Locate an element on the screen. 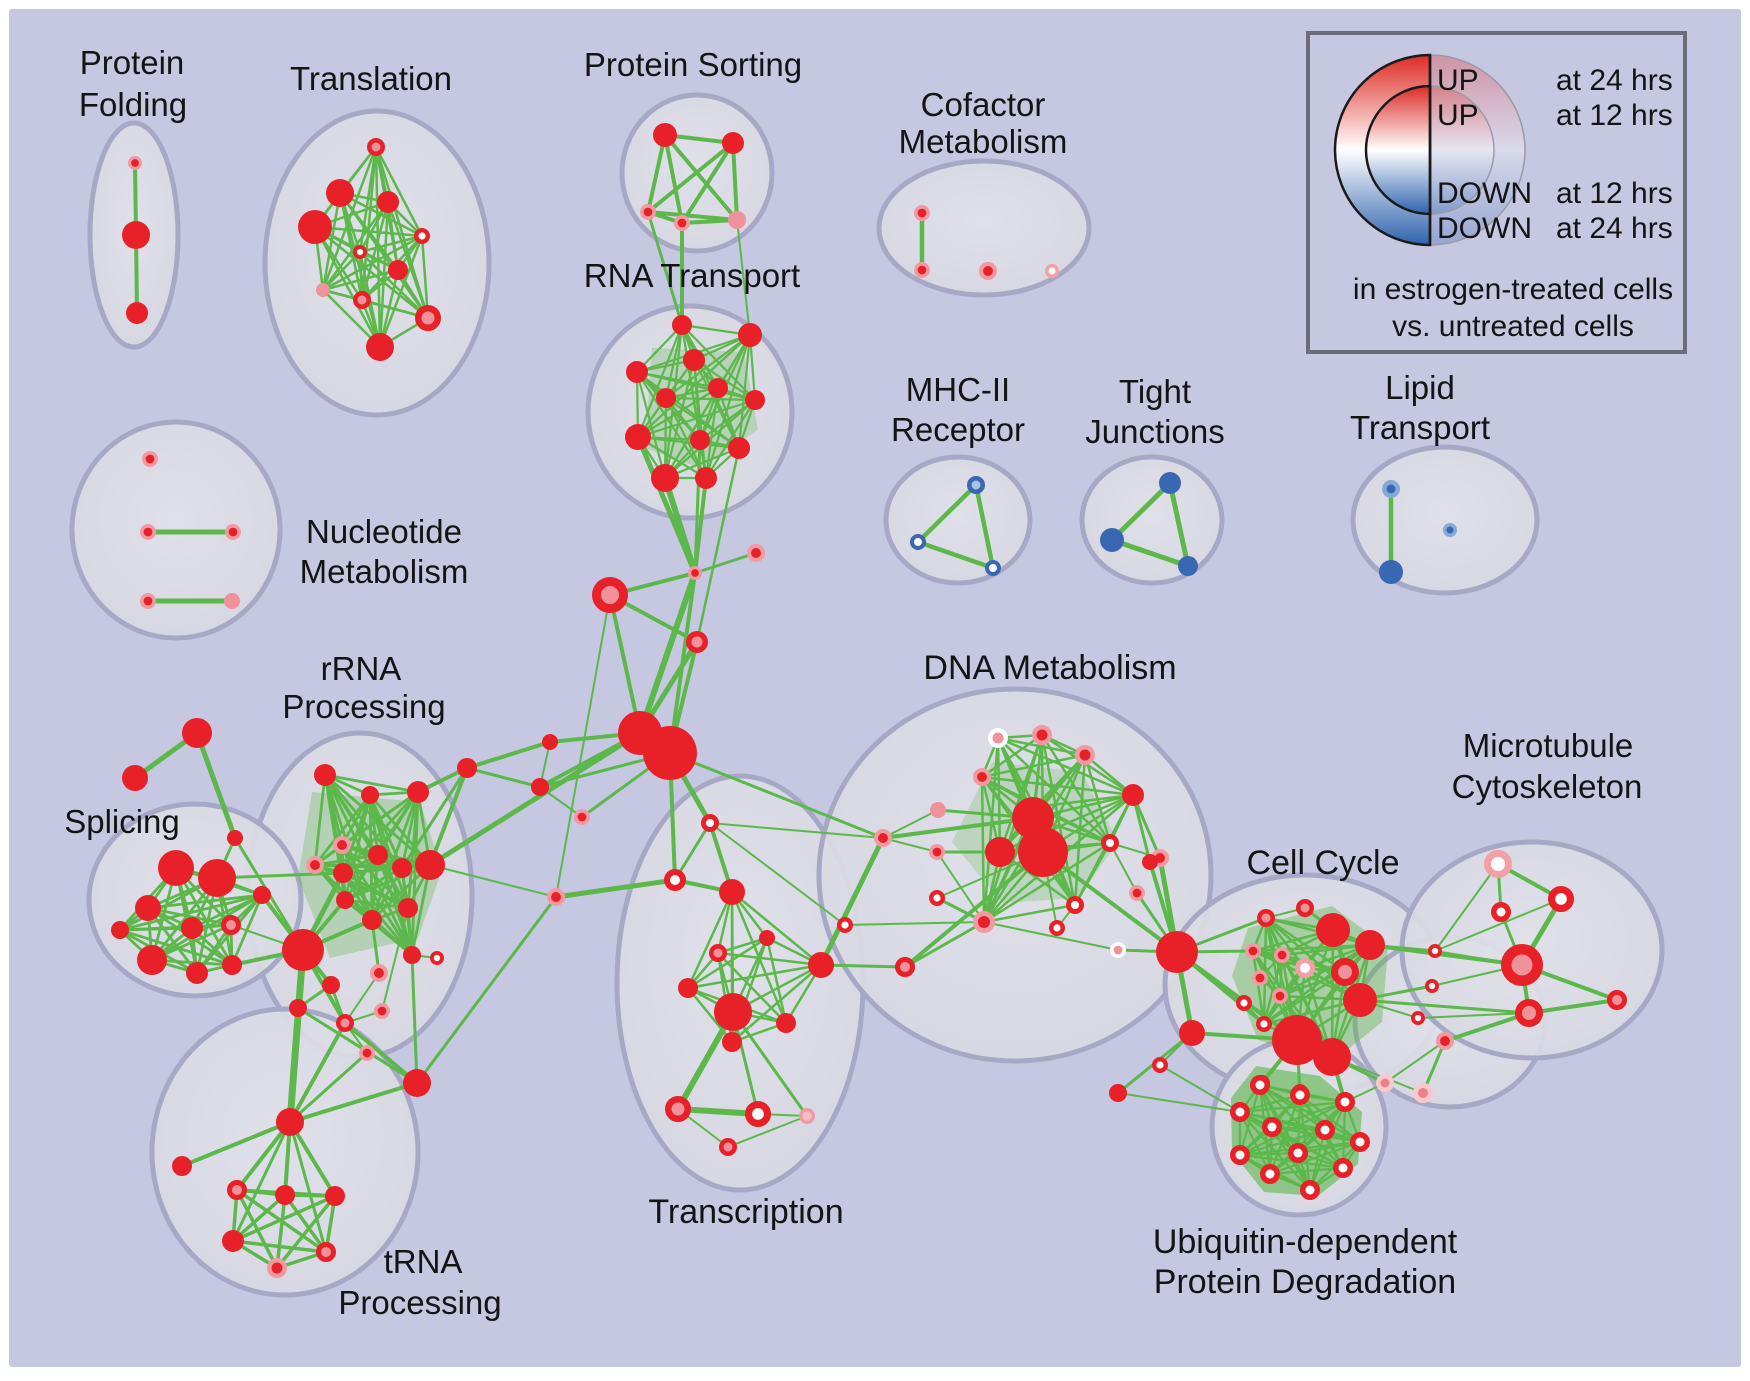 This screenshot has height=1381, width=1750. legend-footer-text: in estrogen-treated cells is located at coordinates (1513, 289).